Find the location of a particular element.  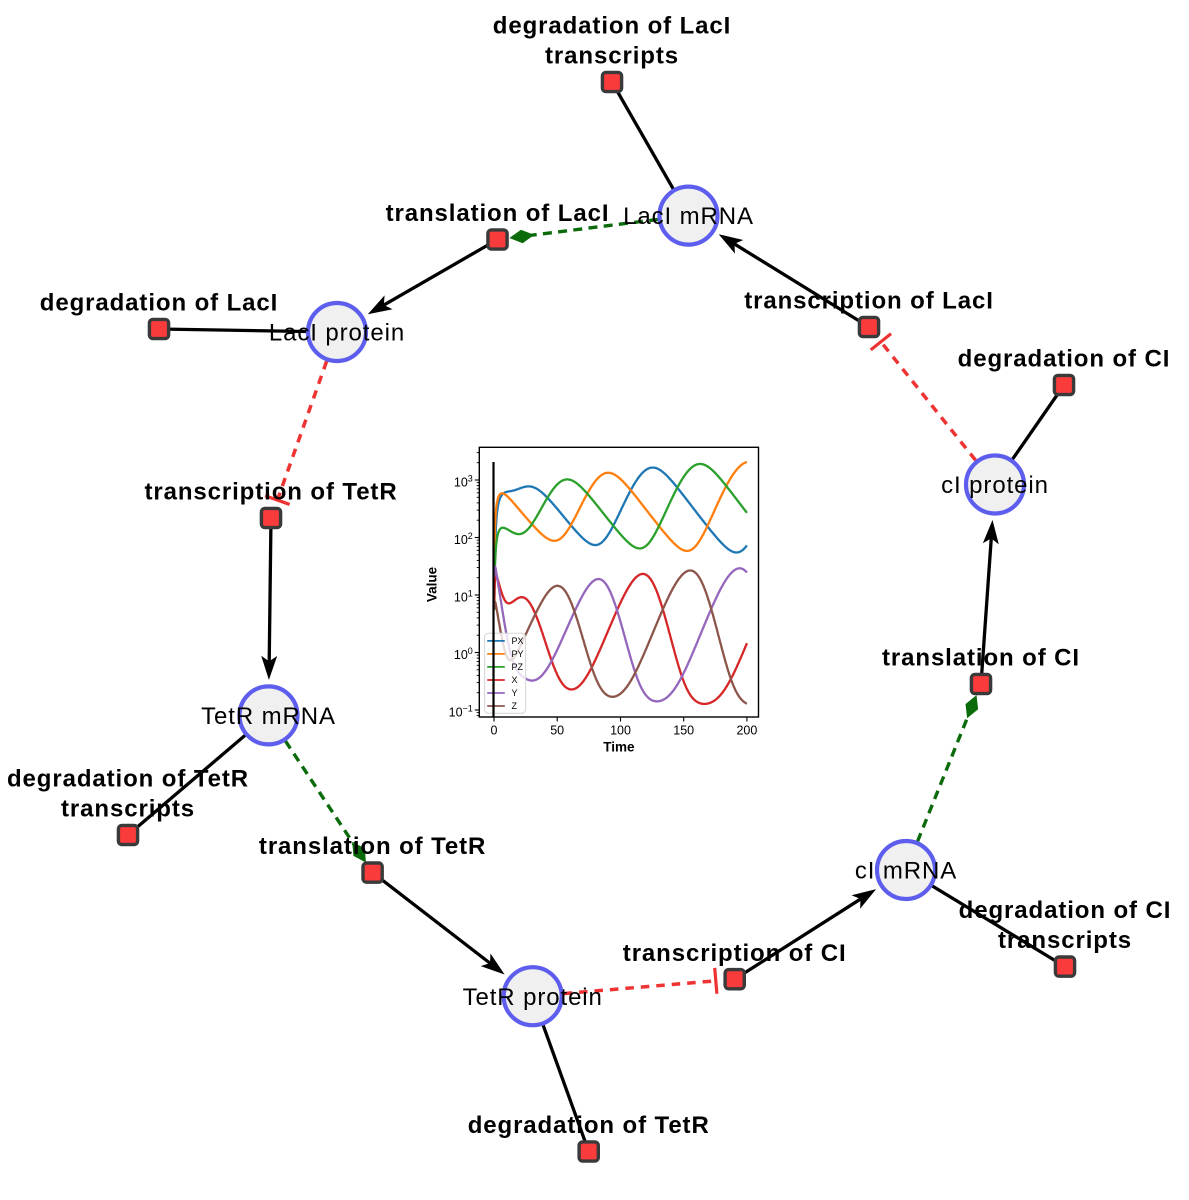

svg-text: transcription of TetR is located at coordinates (270, 492).